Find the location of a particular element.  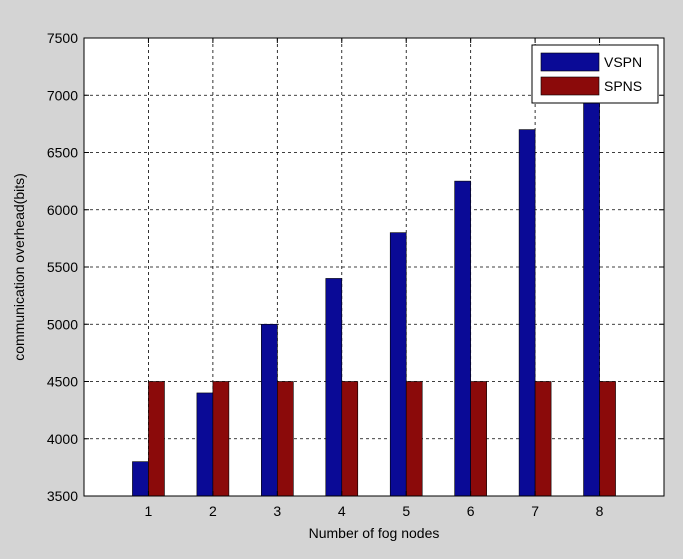

x-tick-label: 7 is located at coordinates (535, 511).